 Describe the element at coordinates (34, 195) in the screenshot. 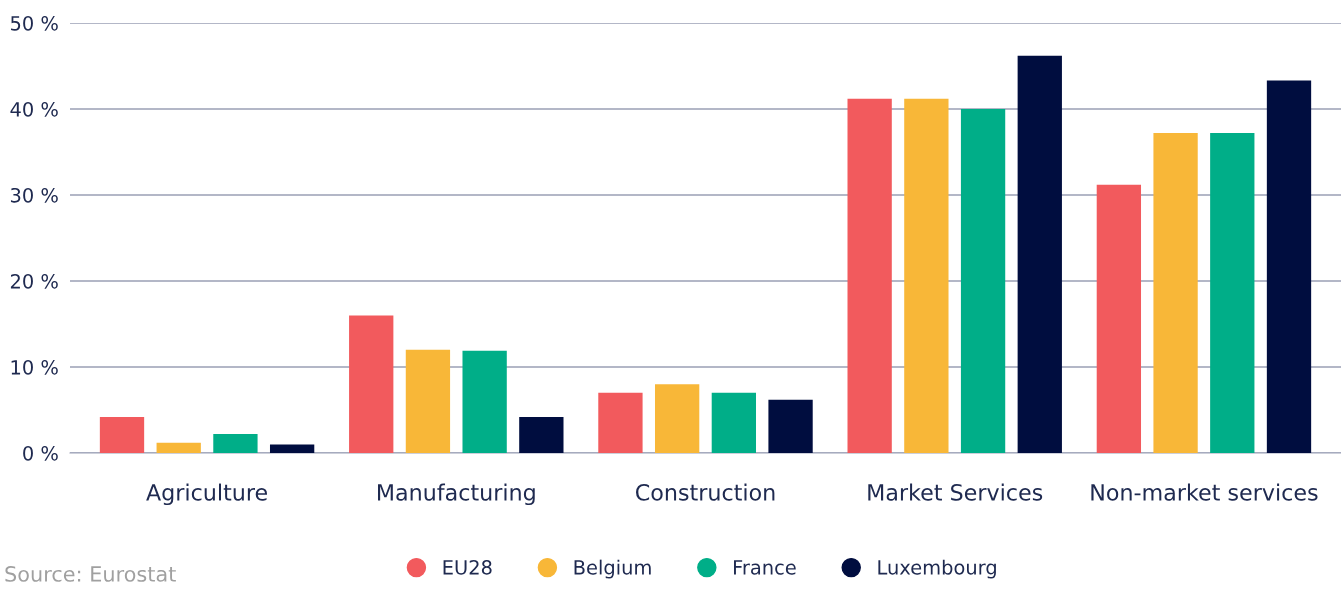

I see `y-tick-label: 30 %` at that location.